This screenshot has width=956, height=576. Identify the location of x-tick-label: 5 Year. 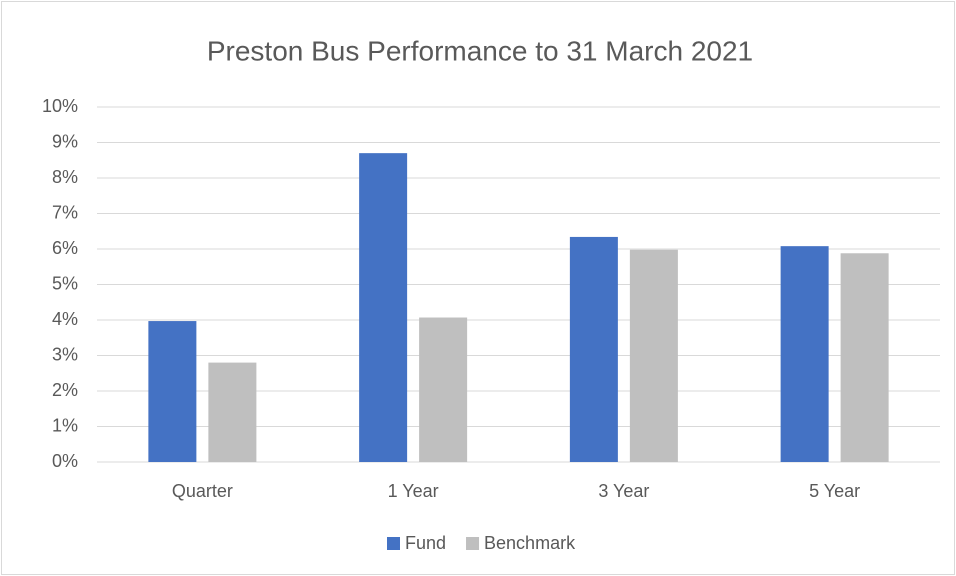
(834, 491).